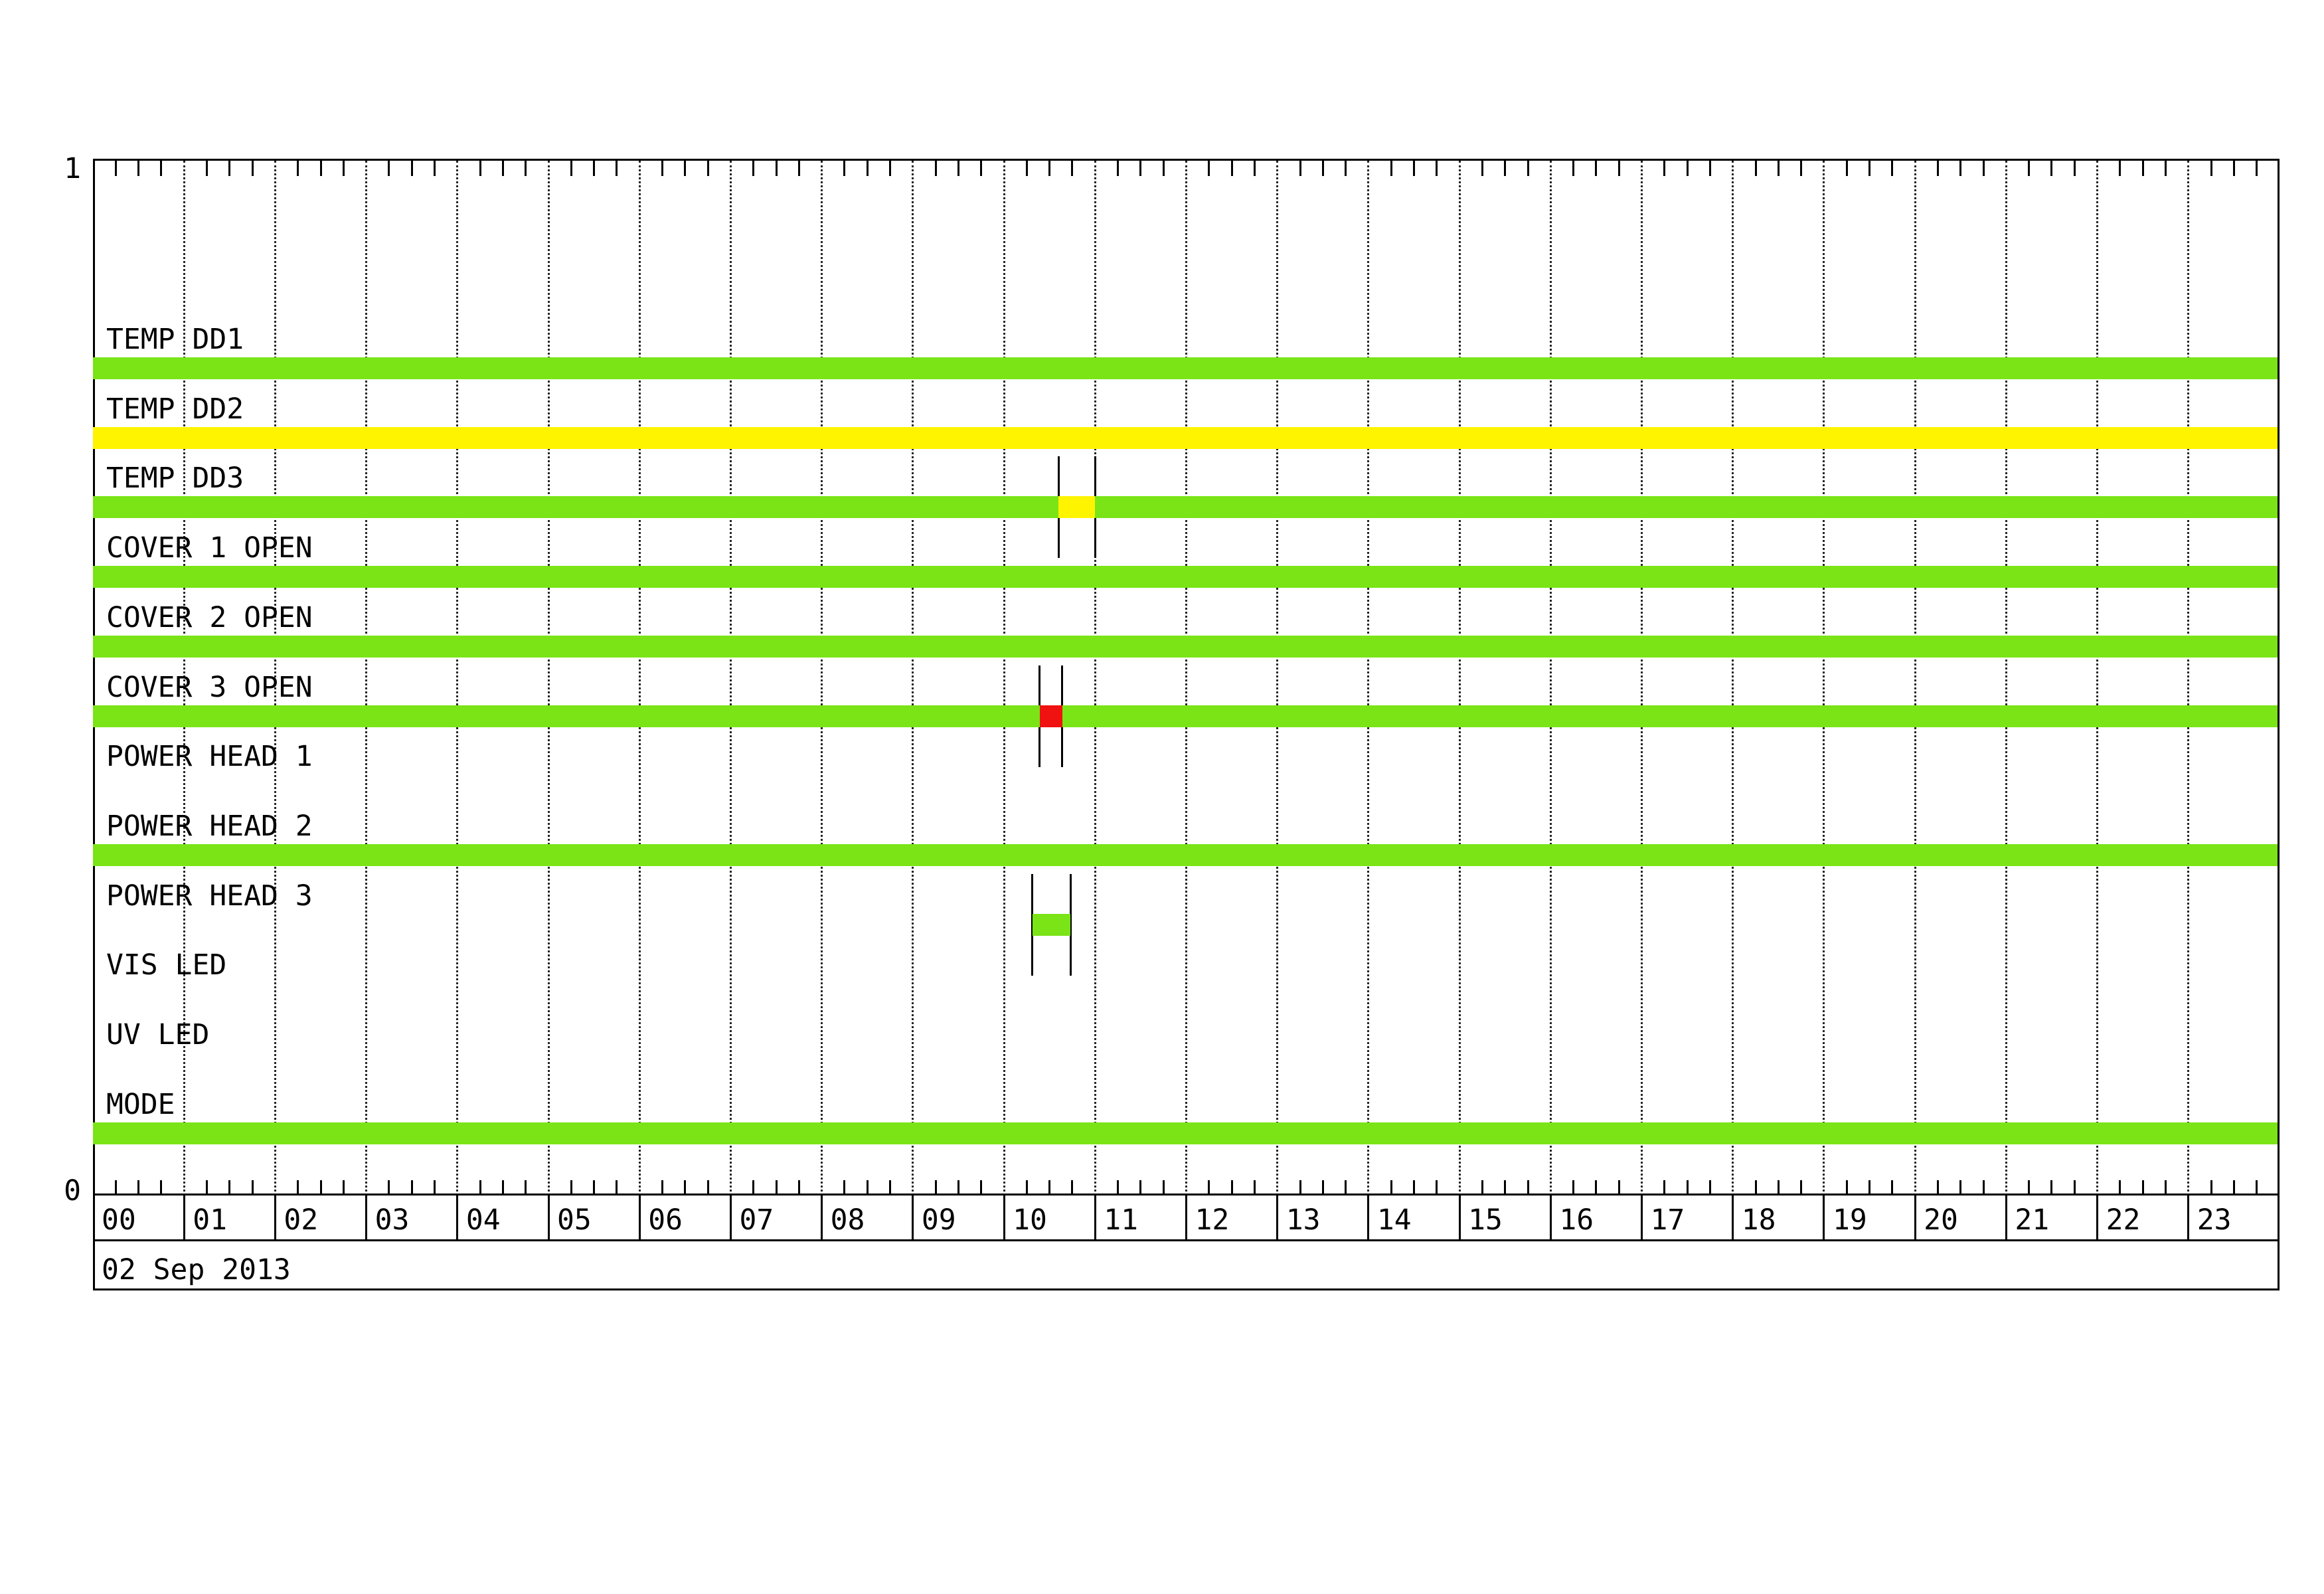  What do you see at coordinates (2033, 1220) in the screenshot?
I see `hour-cell: 21` at bounding box center [2033, 1220].